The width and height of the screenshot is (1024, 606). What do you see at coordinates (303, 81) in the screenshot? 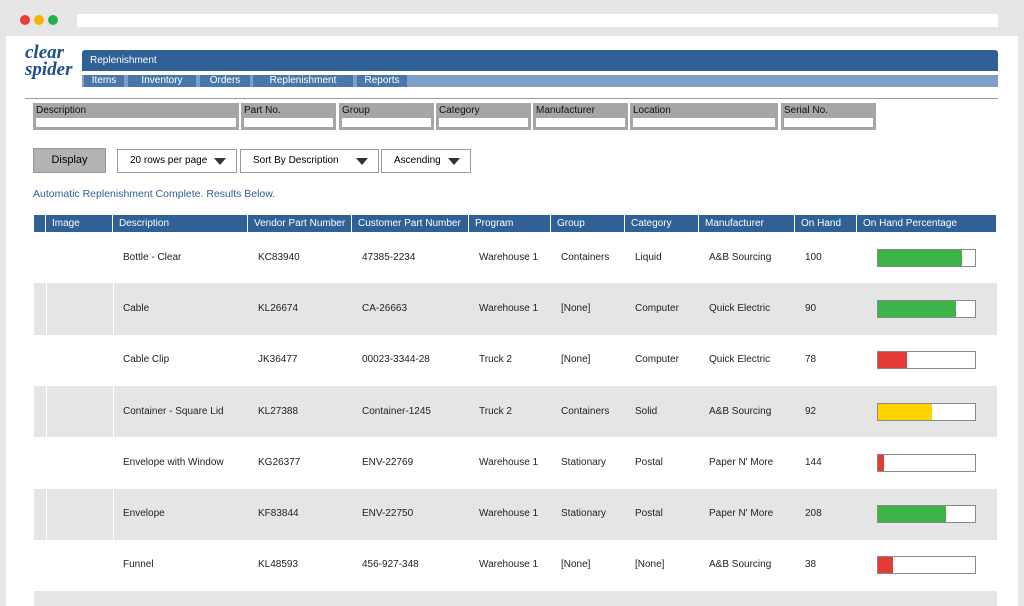
I see `nav-tab: Replenishment` at bounding box center [303, 81].